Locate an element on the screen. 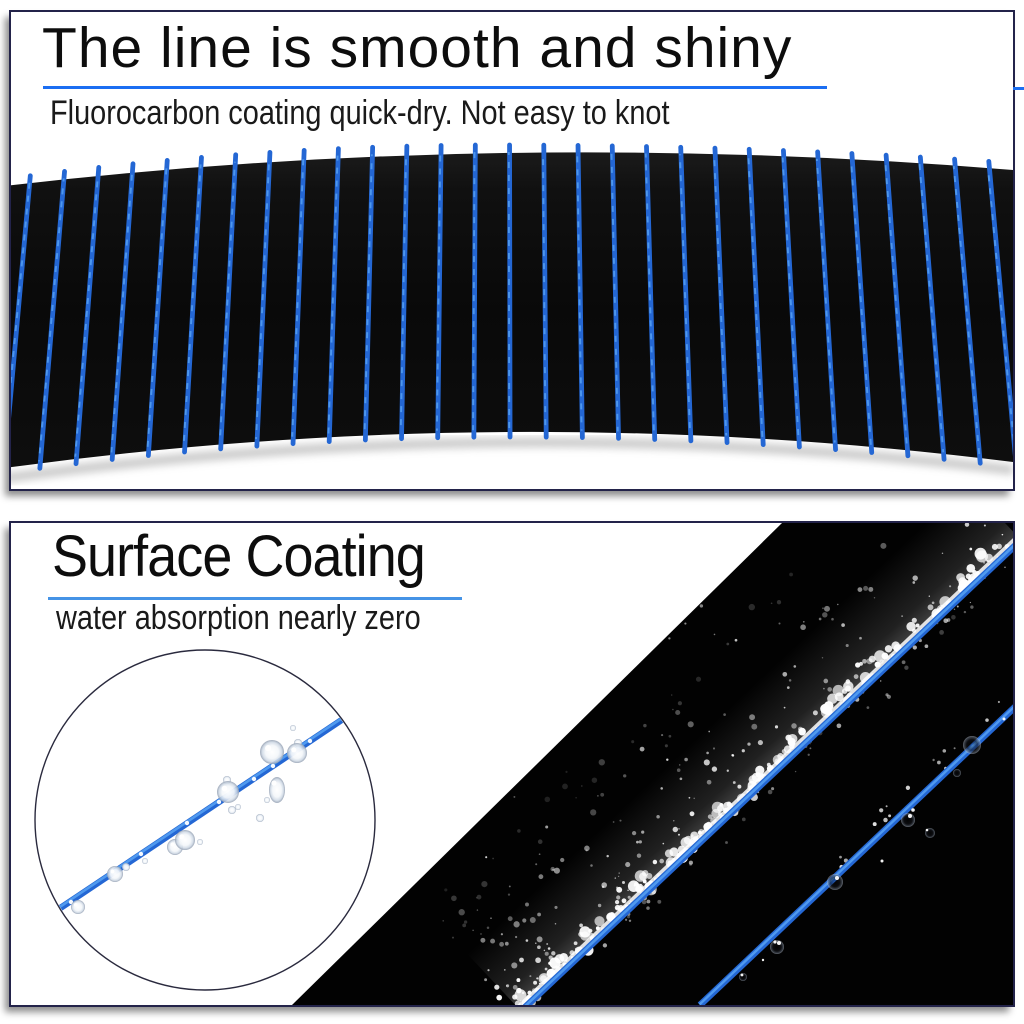 The width and height of the screenshot is (1024, 1024). panel2-subtitle: water absorption nearly zero is located at coordinates (238, 618).